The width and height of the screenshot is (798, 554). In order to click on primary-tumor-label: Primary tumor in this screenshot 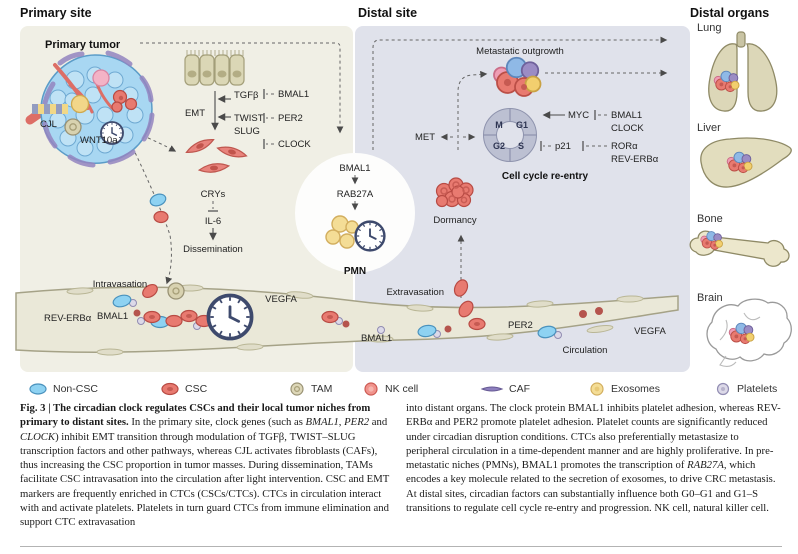, I will do `click(83, 45)`.